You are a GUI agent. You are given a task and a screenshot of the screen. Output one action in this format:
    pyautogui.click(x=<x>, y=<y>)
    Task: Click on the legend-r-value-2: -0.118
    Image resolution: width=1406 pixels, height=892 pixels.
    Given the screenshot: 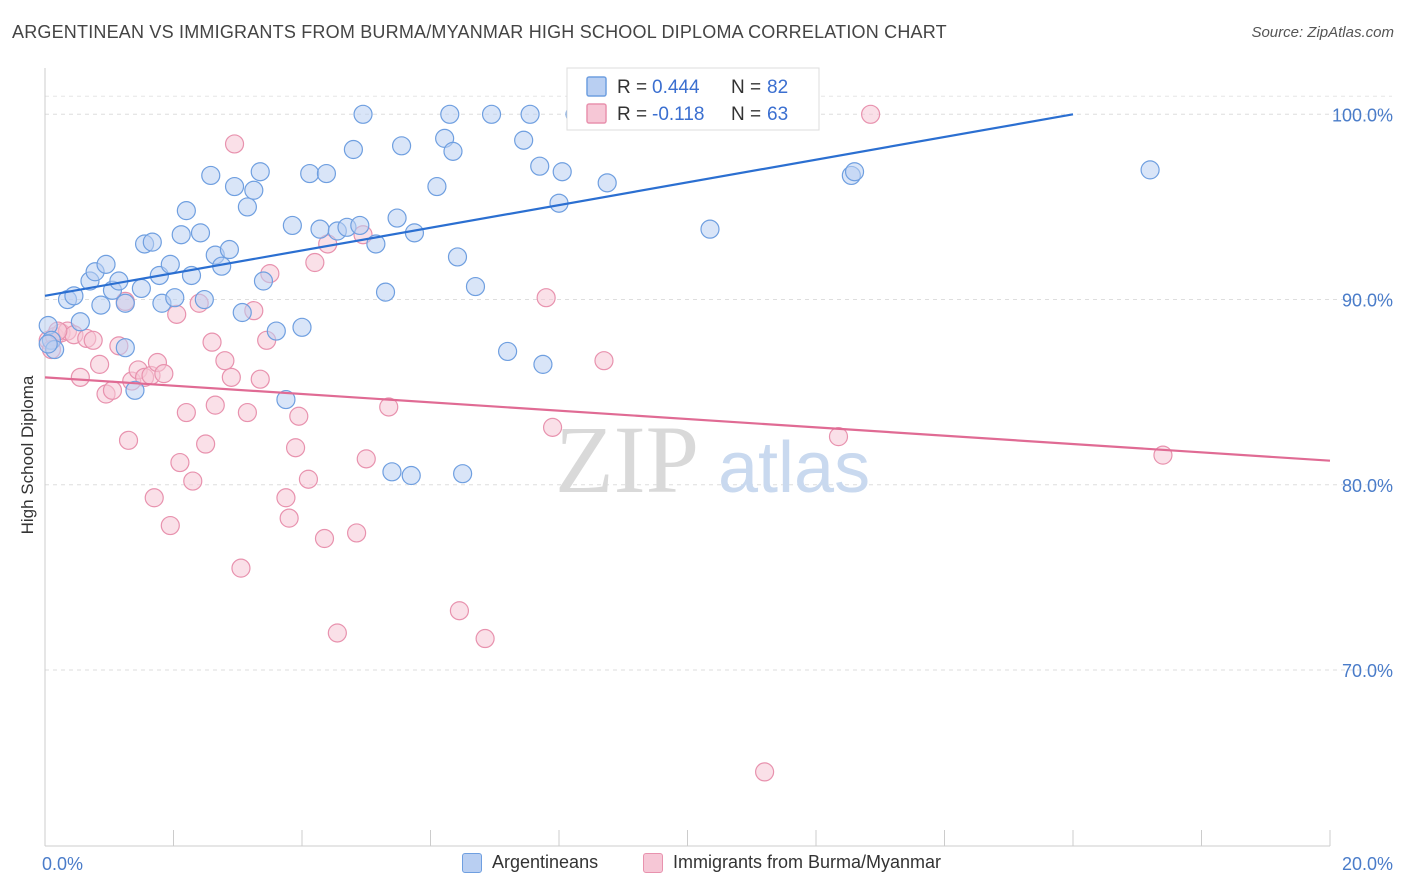 What is the action you would take?
    pyautogui.click(x=678, y=114)
    